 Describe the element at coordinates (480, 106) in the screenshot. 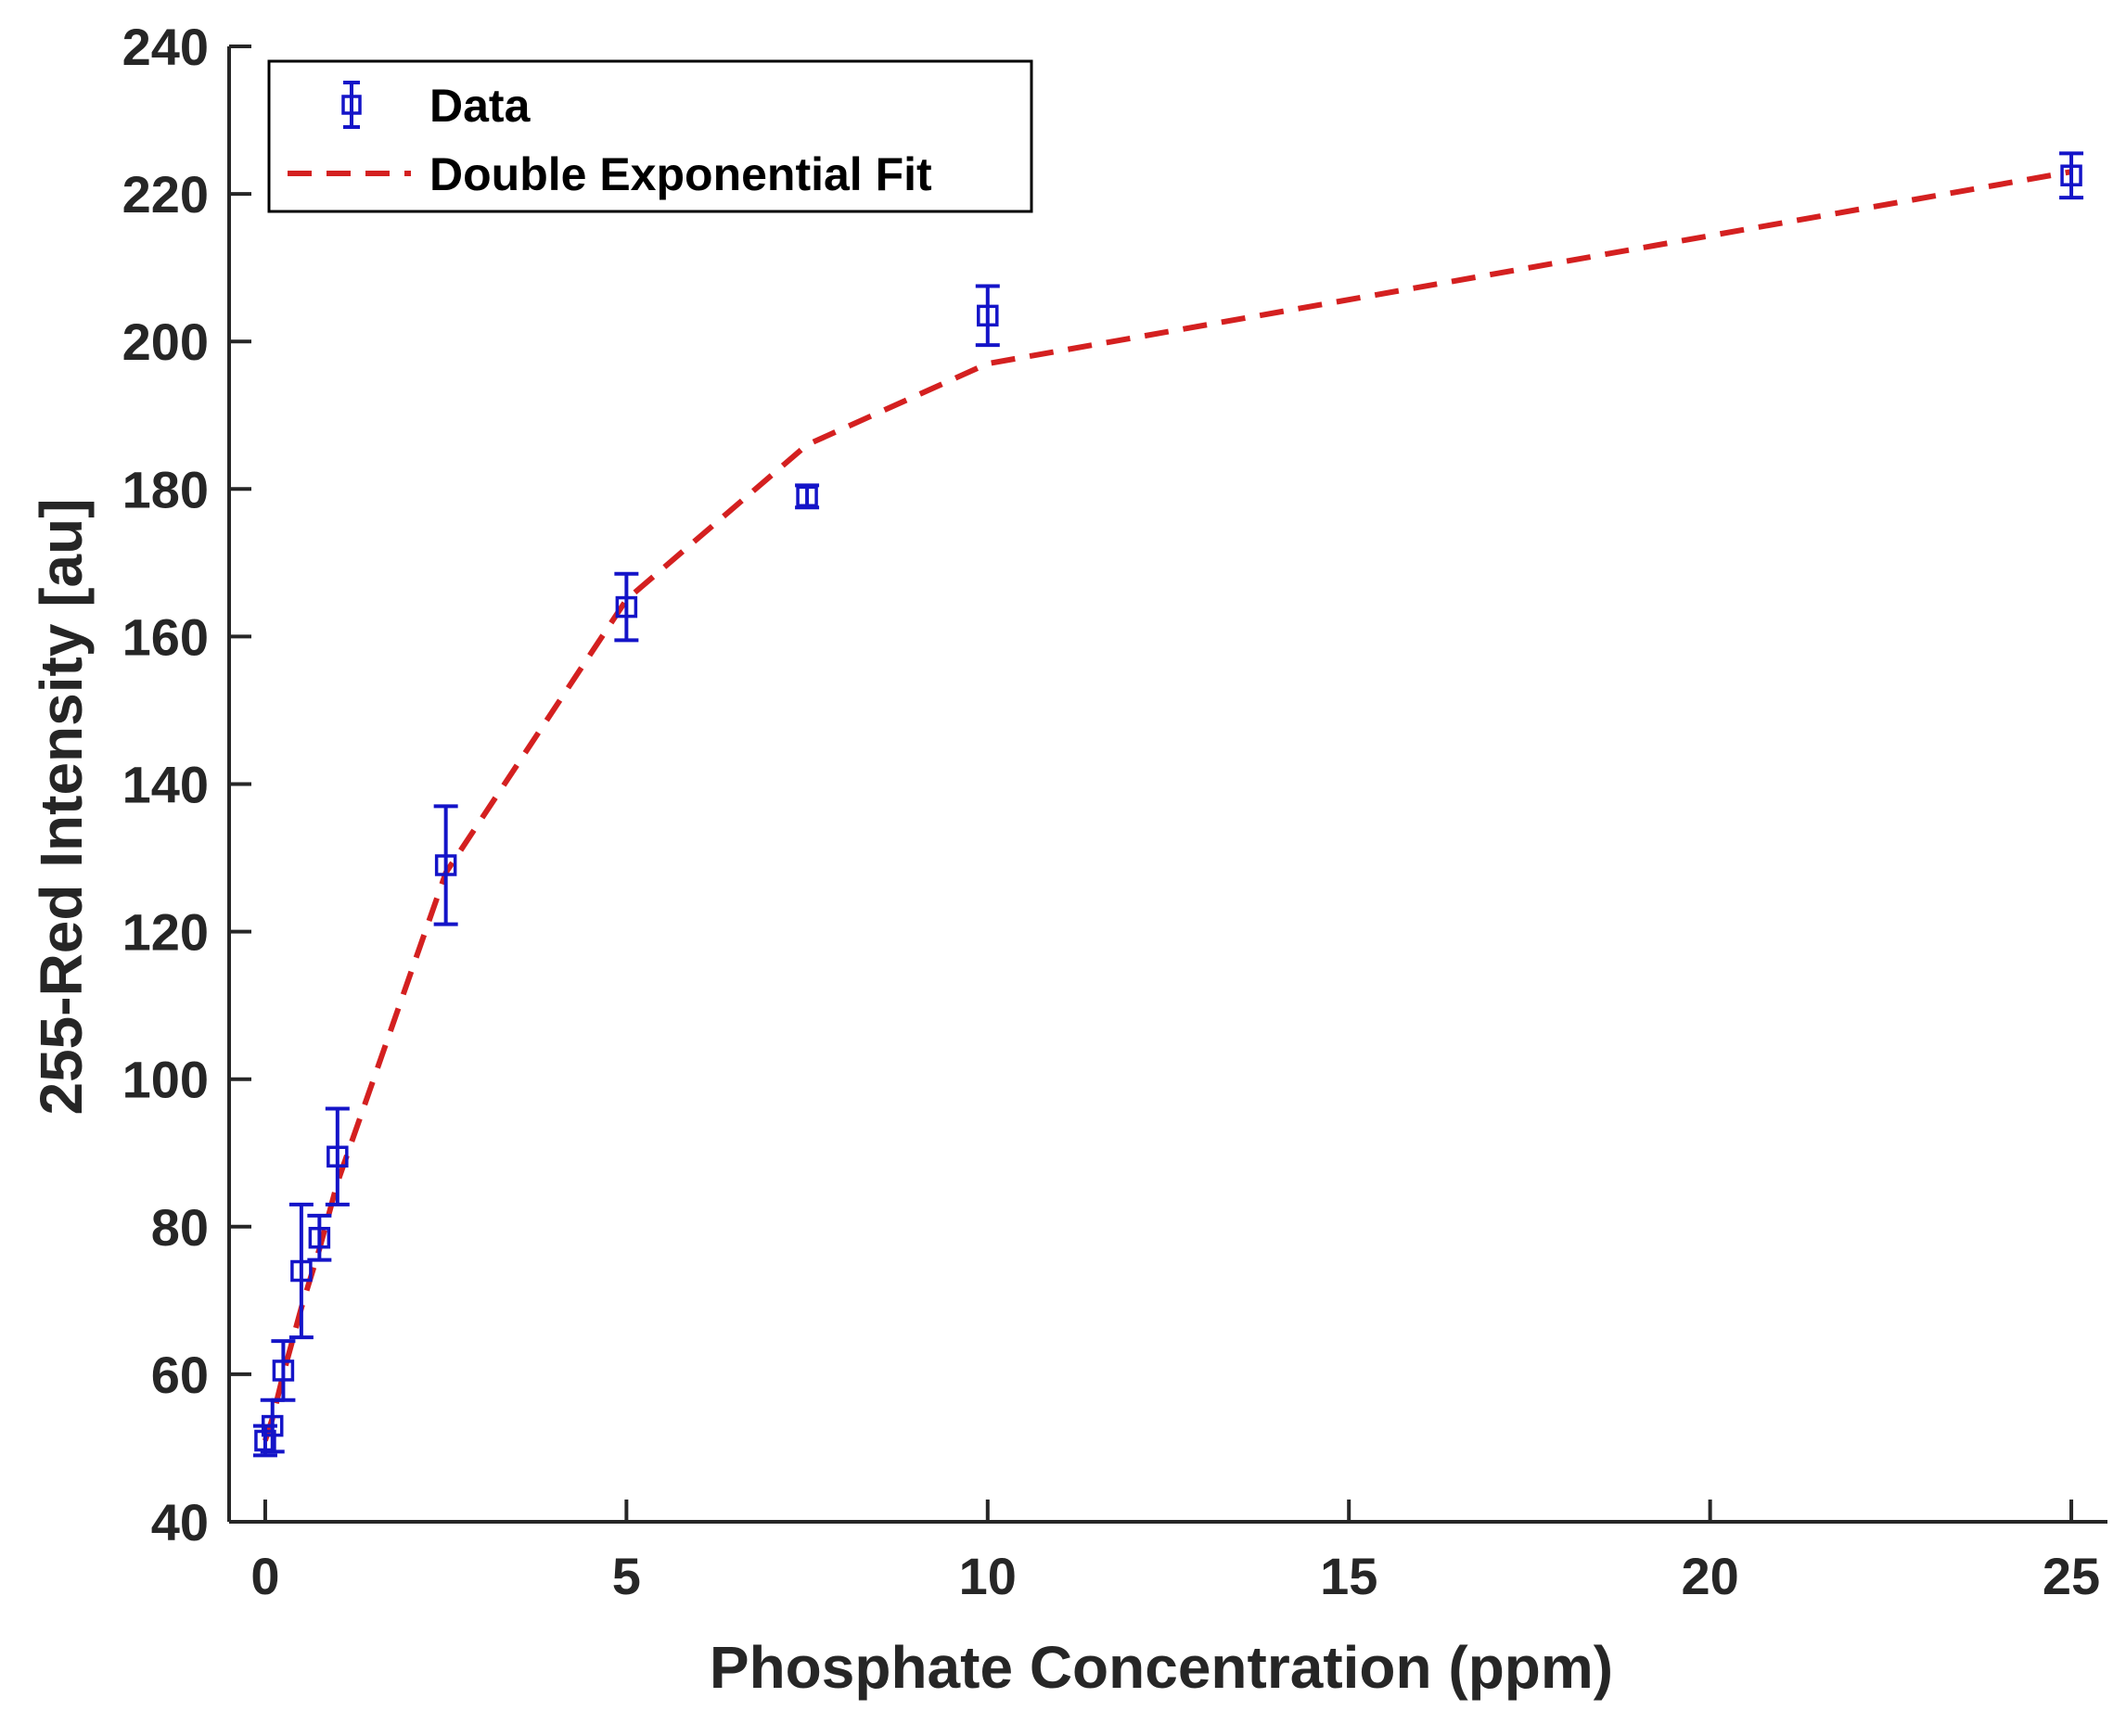

I see `legend-label-data: Data` at that location.